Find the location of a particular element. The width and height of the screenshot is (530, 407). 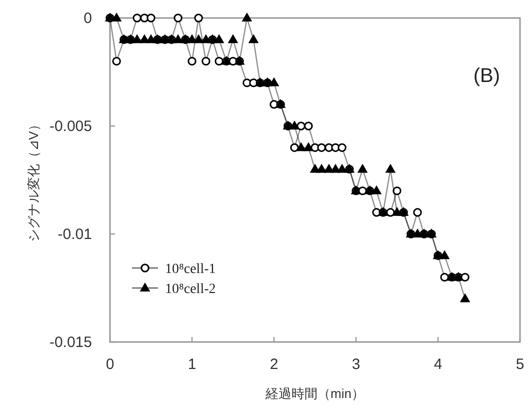

x-tick-label: 1 is located at coordinates (192, 364).